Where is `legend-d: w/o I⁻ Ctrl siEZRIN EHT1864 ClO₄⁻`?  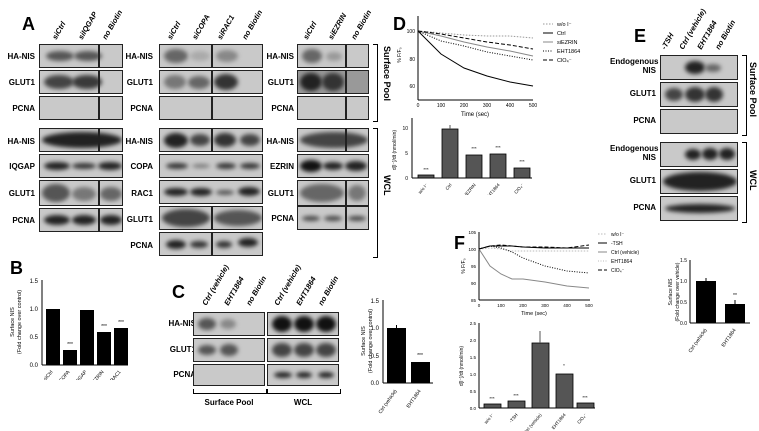 legend-d: w/o I⁻ Ctrl siEZRIN EHT1864 ClO₄⁻ is located at coordinates (561, 43).